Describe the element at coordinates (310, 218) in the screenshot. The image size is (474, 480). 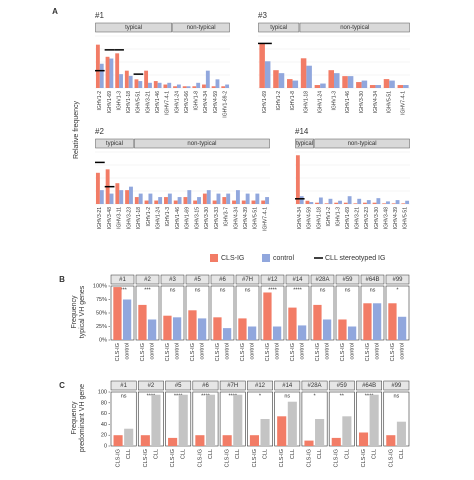
I see `x-tick-label: IGHV4-59` at that location.